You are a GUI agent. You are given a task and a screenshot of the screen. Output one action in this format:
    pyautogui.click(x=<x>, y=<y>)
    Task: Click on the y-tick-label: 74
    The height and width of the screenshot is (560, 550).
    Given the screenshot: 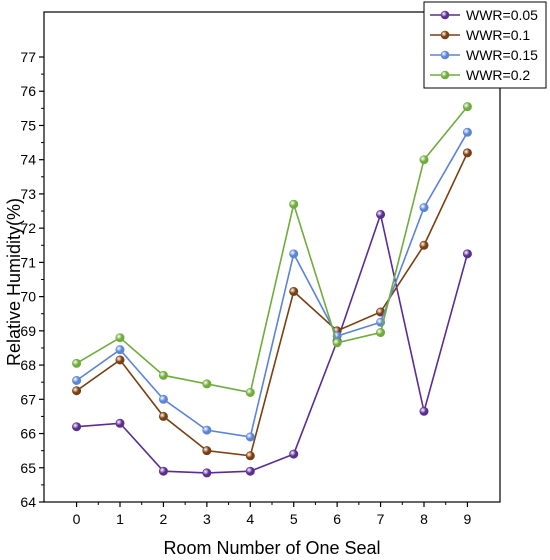 What is the action you would take?
    pyautogui.click(x=28, y=160)
    